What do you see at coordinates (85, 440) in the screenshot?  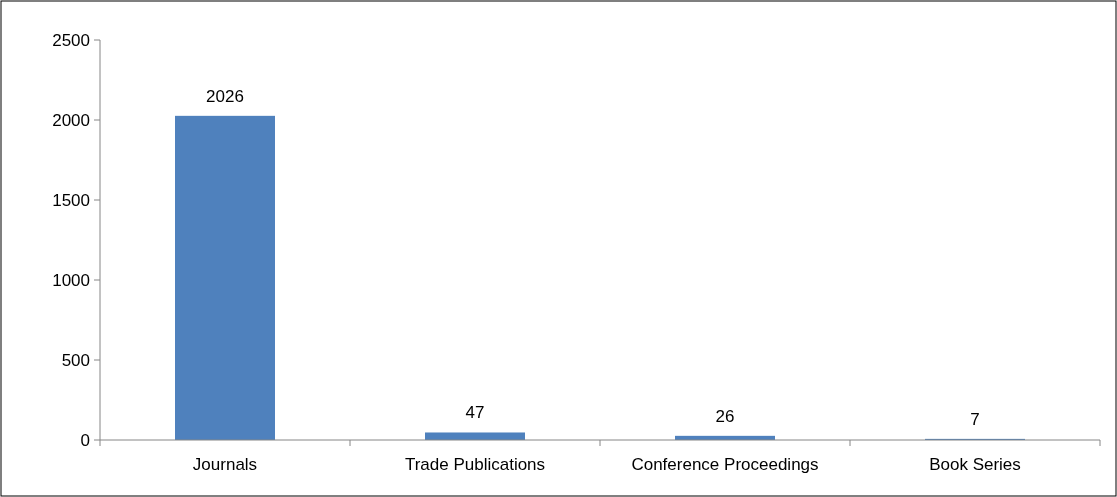 I see `y-tick-label: 0` at bounding box center [85, 440].